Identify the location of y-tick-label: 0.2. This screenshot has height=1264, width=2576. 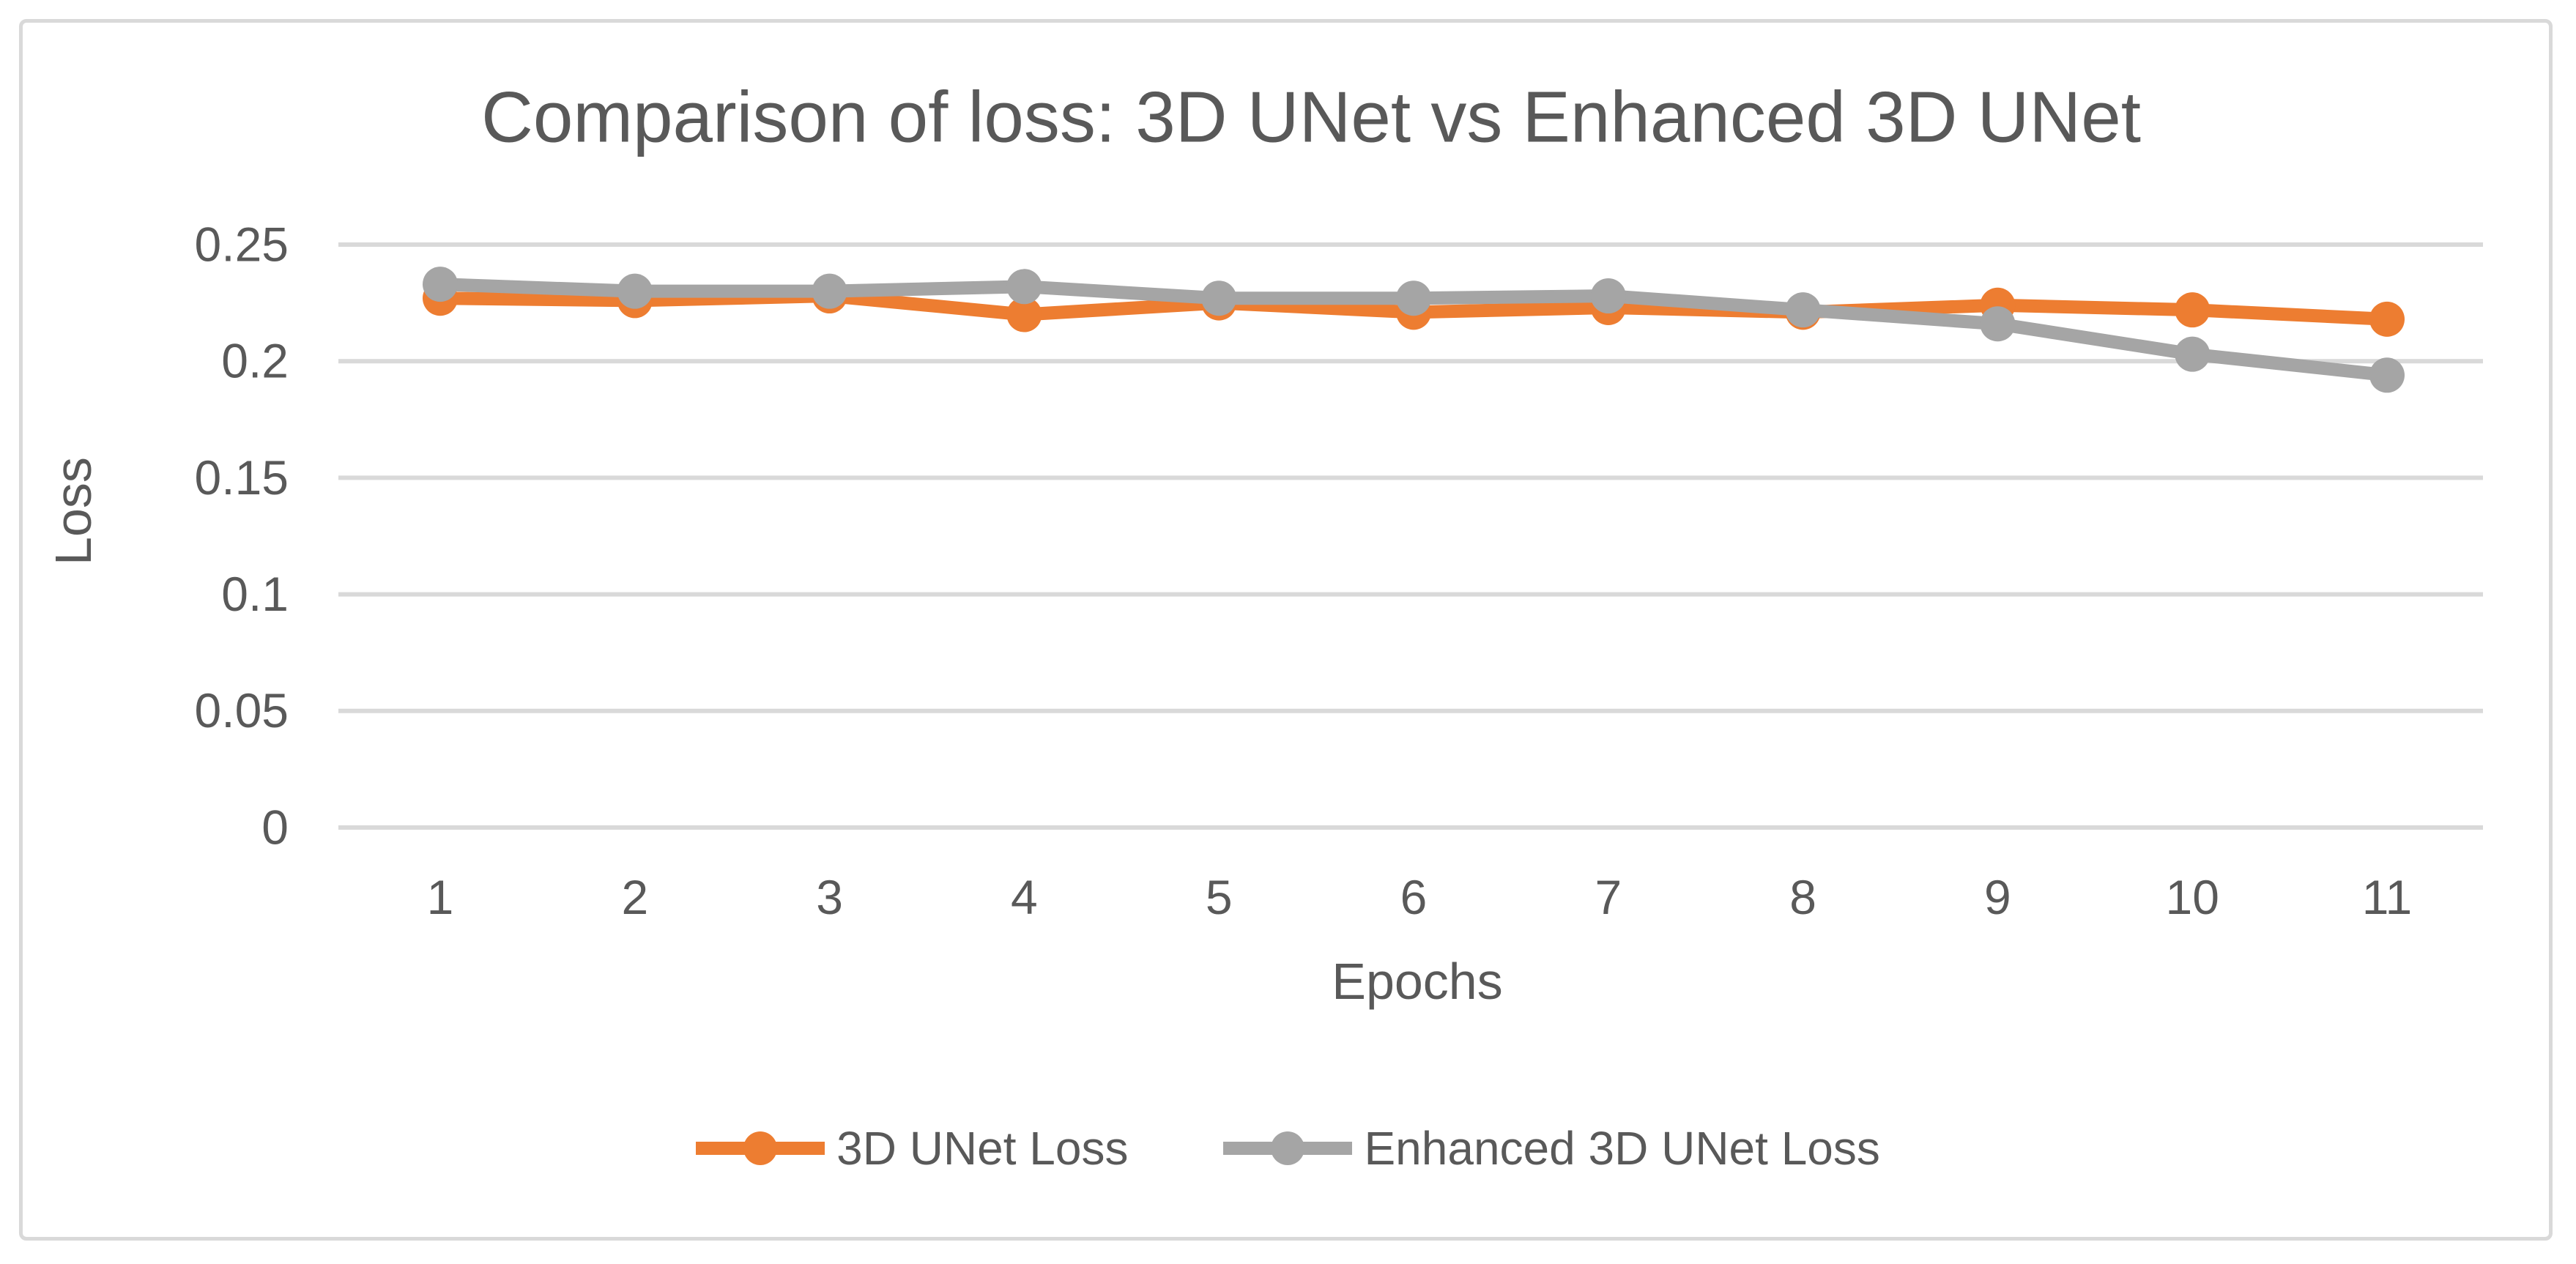
(255, 361).